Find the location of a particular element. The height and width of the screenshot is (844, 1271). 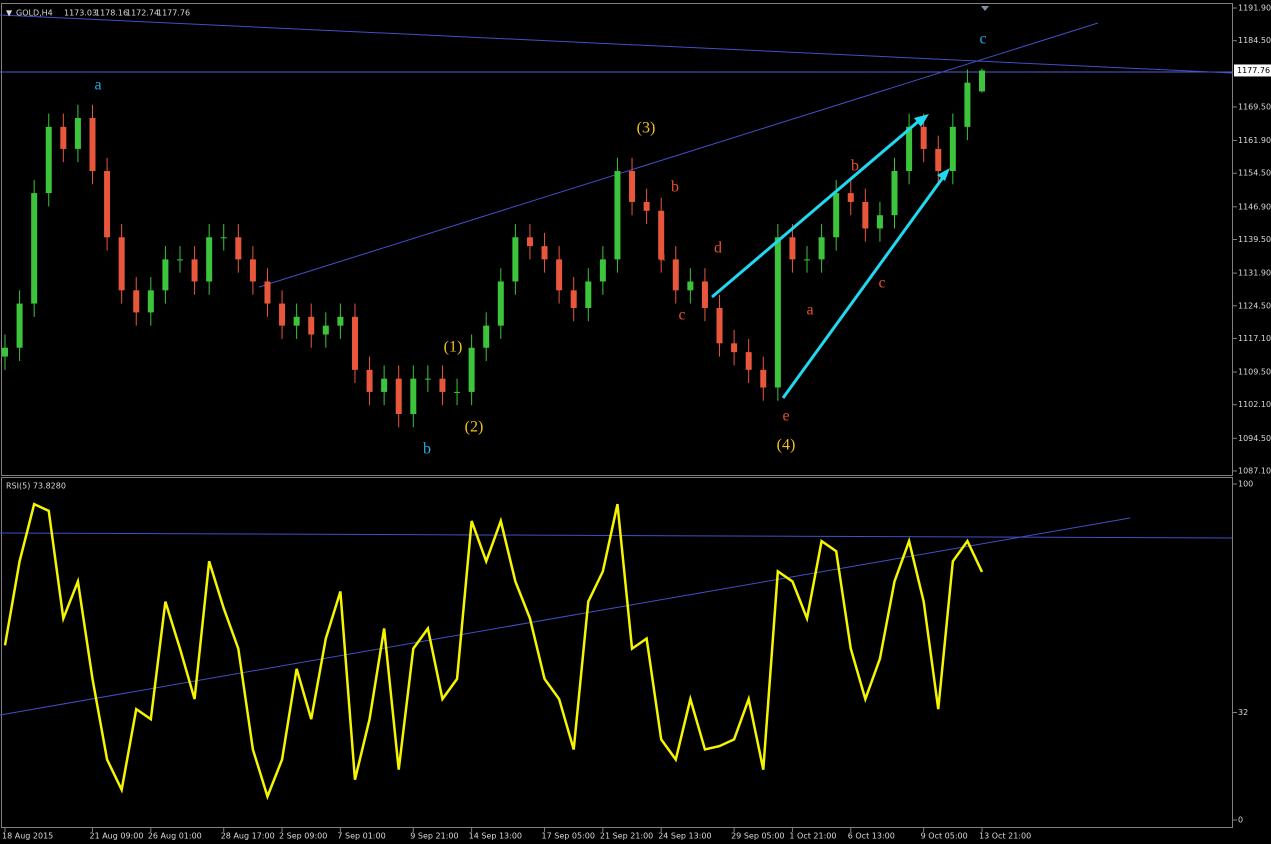

rsi-trend-line is located at coordinates (616, 535).